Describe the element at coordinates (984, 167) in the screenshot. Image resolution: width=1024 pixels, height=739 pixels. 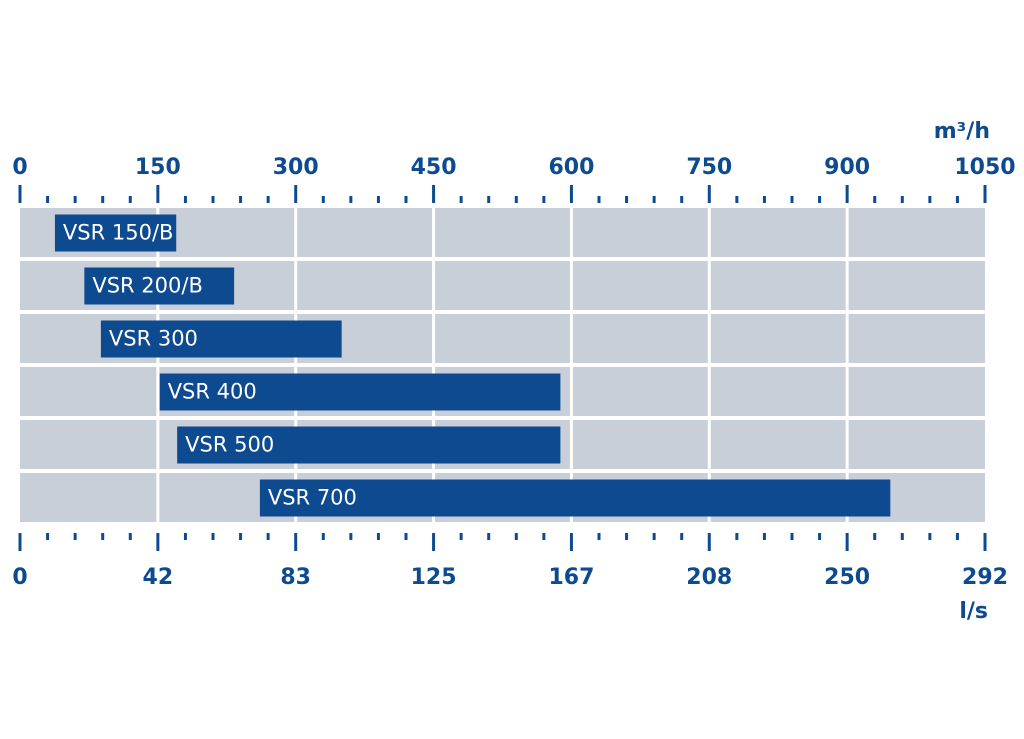
I see `x-tick-label: 1050` at that location.